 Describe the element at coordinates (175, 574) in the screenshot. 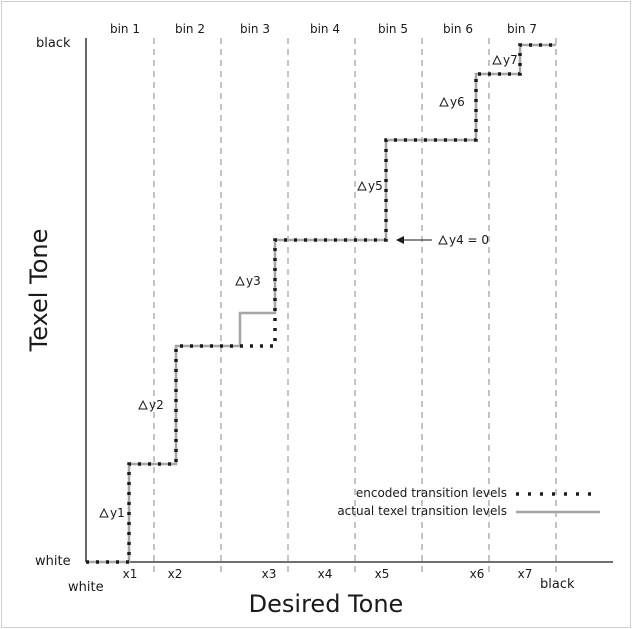

I see `x-tick-label: x2` at that location.